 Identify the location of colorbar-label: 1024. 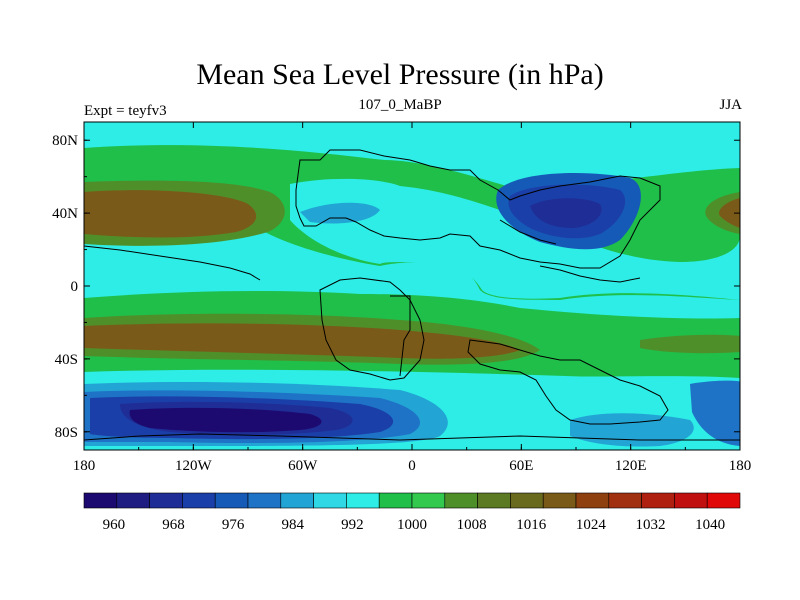
(591, 525).